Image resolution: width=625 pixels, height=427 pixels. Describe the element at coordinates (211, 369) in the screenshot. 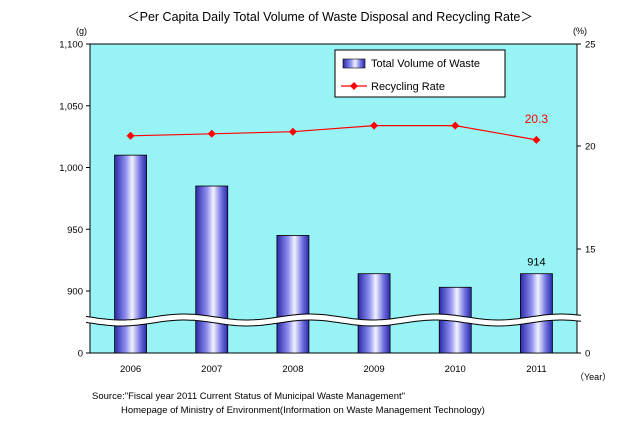

I see `x-tick-label: 2007` at that location.